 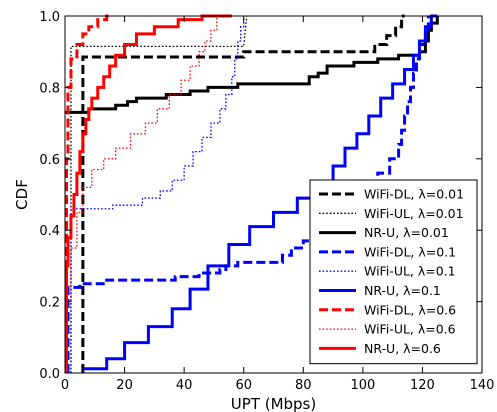 What do you see at coordinates (49, 303) in the screenshot?
I see `y-tick-label: 0.2` at bounding box center [49, 303].